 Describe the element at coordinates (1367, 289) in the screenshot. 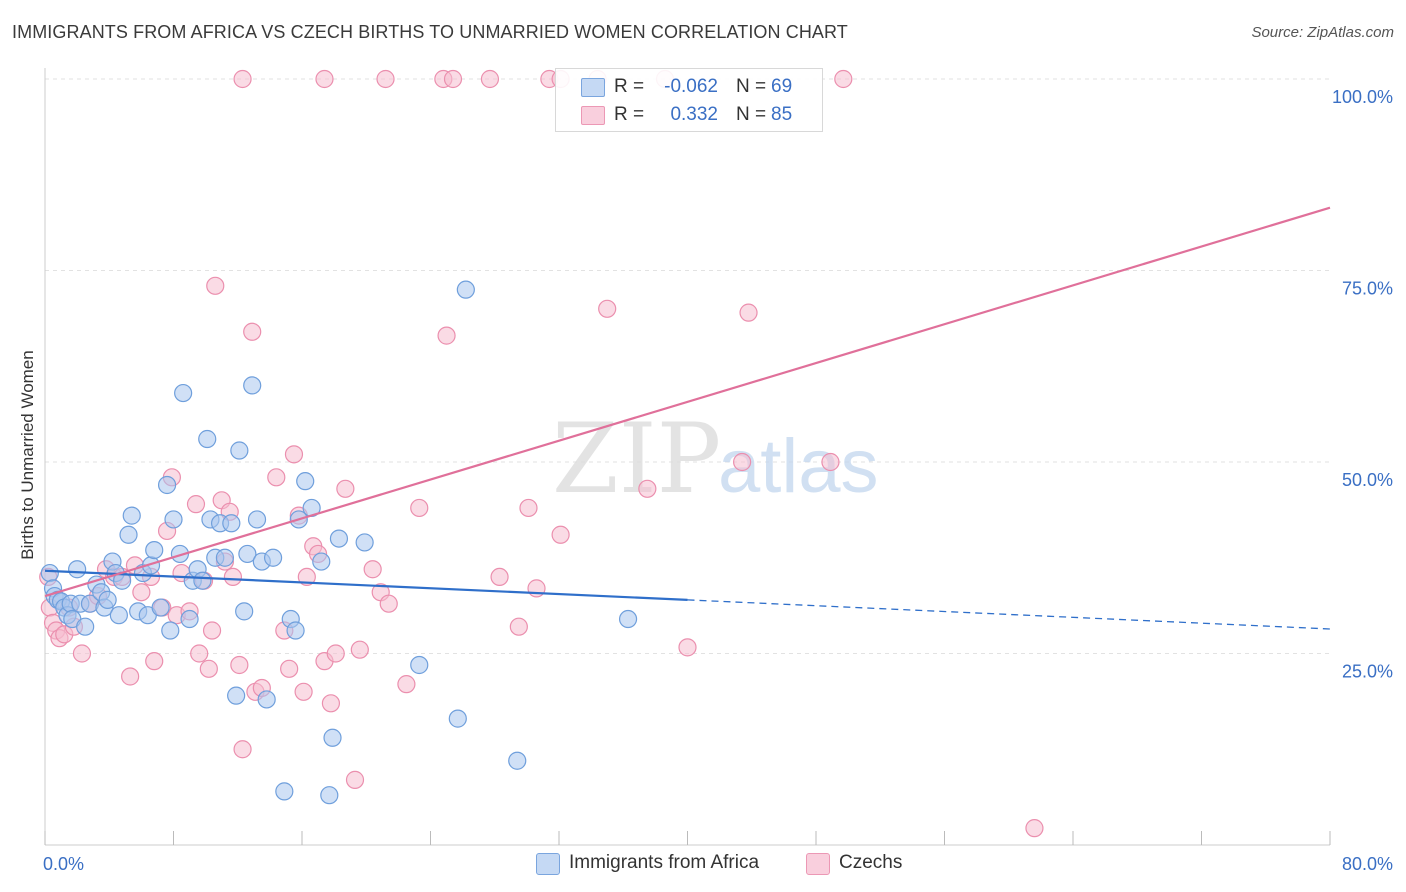

I see `y-tick-label: 75.0%` at that location.